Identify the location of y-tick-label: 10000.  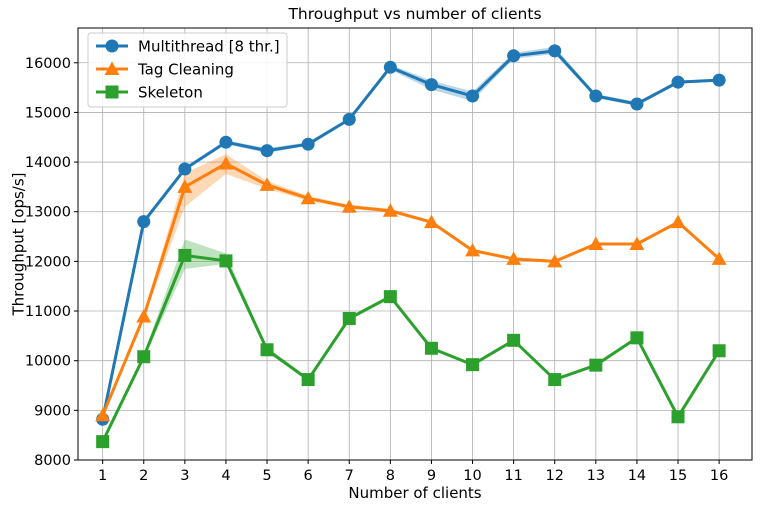
(48, 362).